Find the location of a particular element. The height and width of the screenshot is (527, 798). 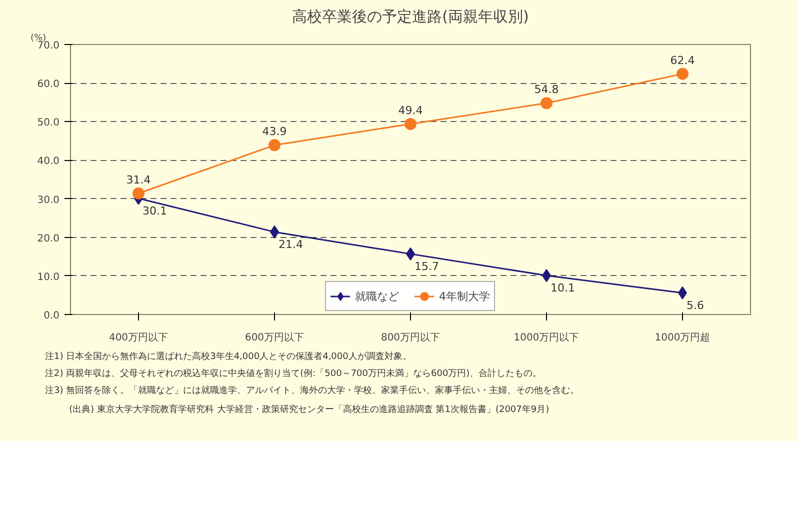

data-label: 21.4 is located at coordinates (290, 244).